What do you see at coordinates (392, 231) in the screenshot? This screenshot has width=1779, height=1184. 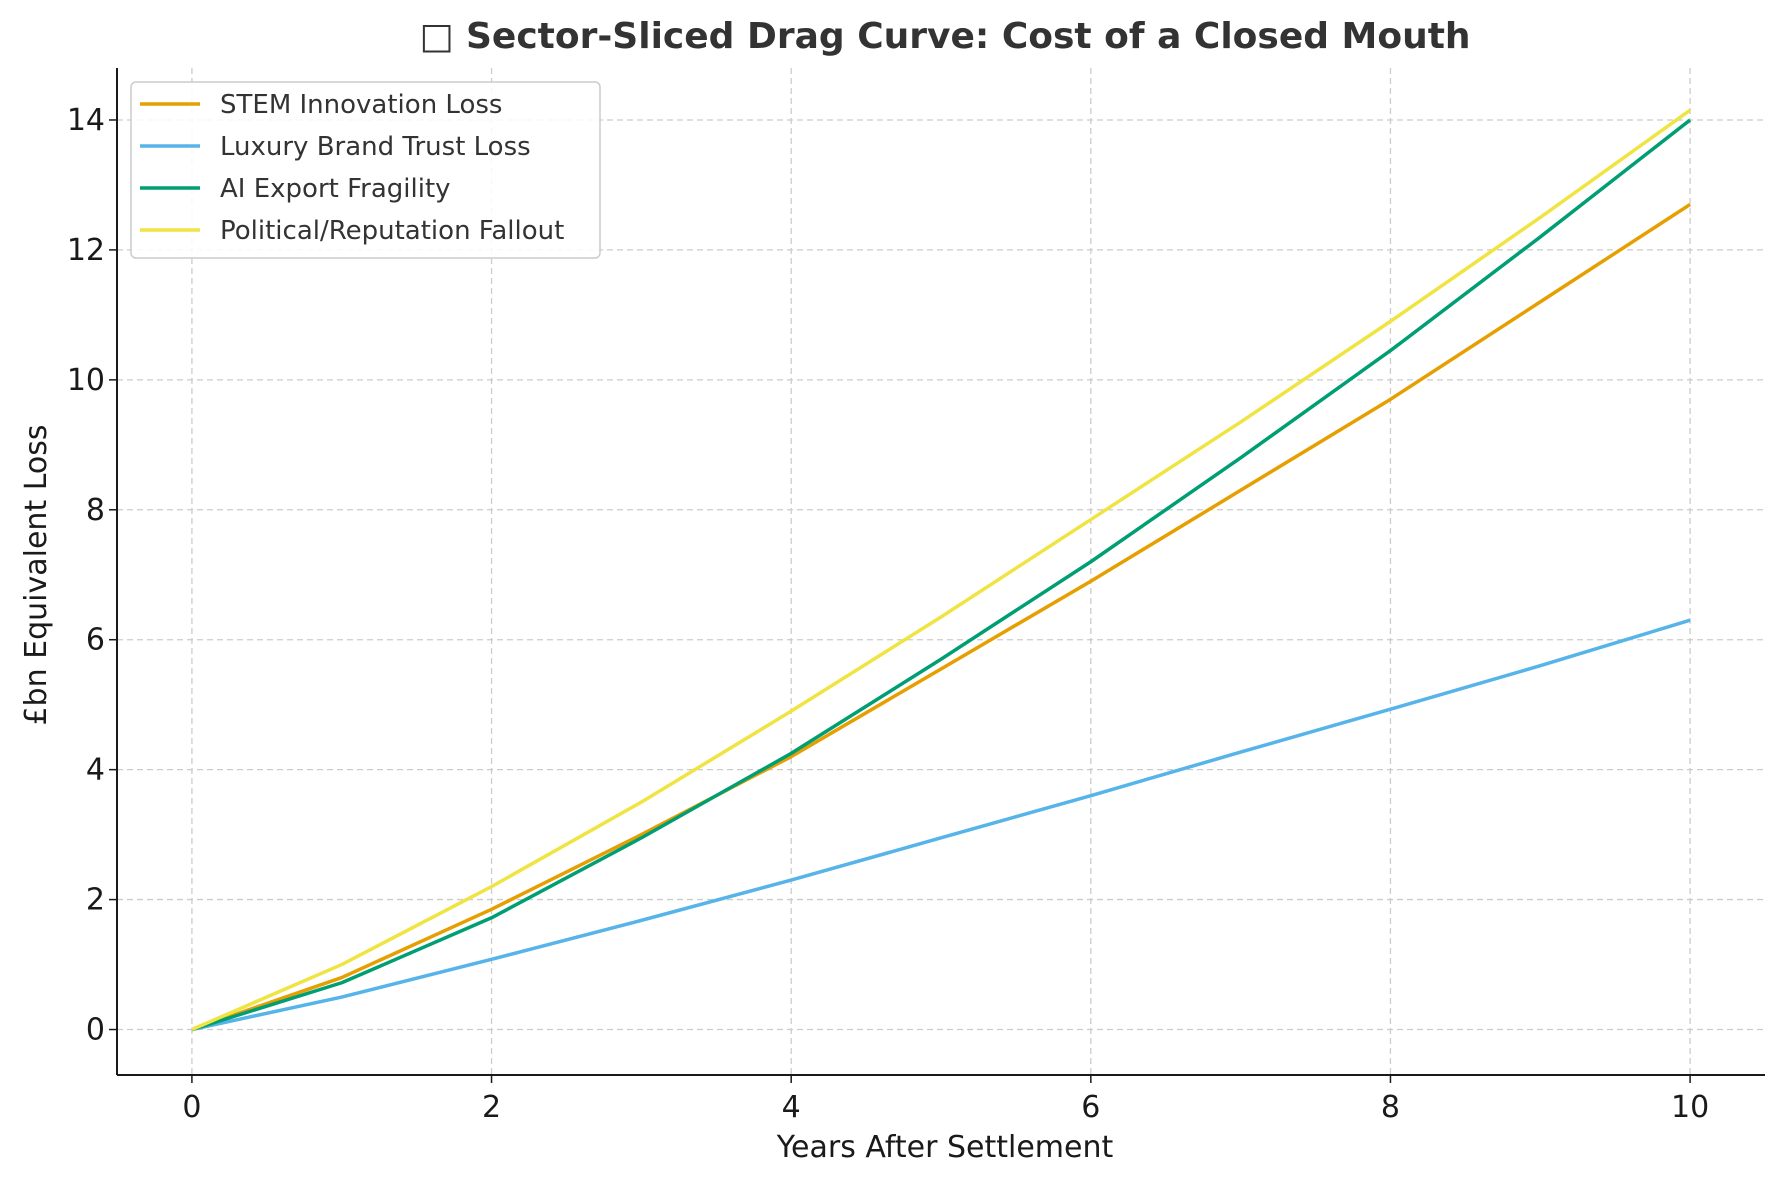 I see `legend-label: Political/Reputation Fallout` at bounding box center [392, 231].